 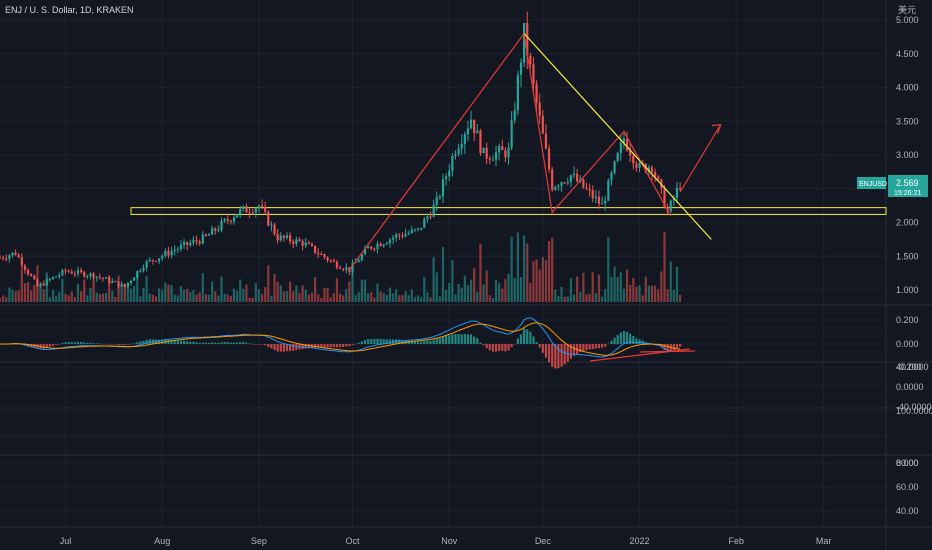 I want to click on macd-divergence-lines, so click(x=642, y=355).